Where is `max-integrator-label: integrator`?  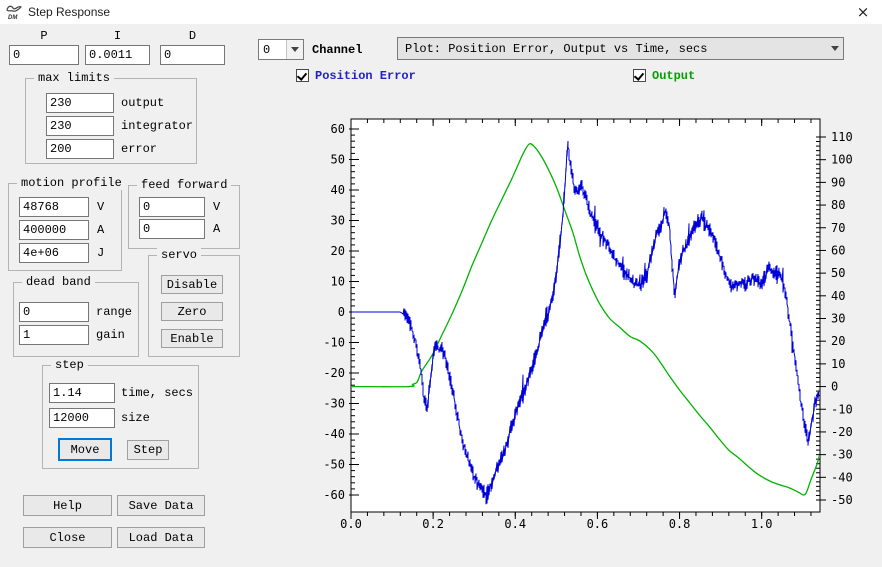
max-integrator-label: integrator is located at coordinates (157, 126).